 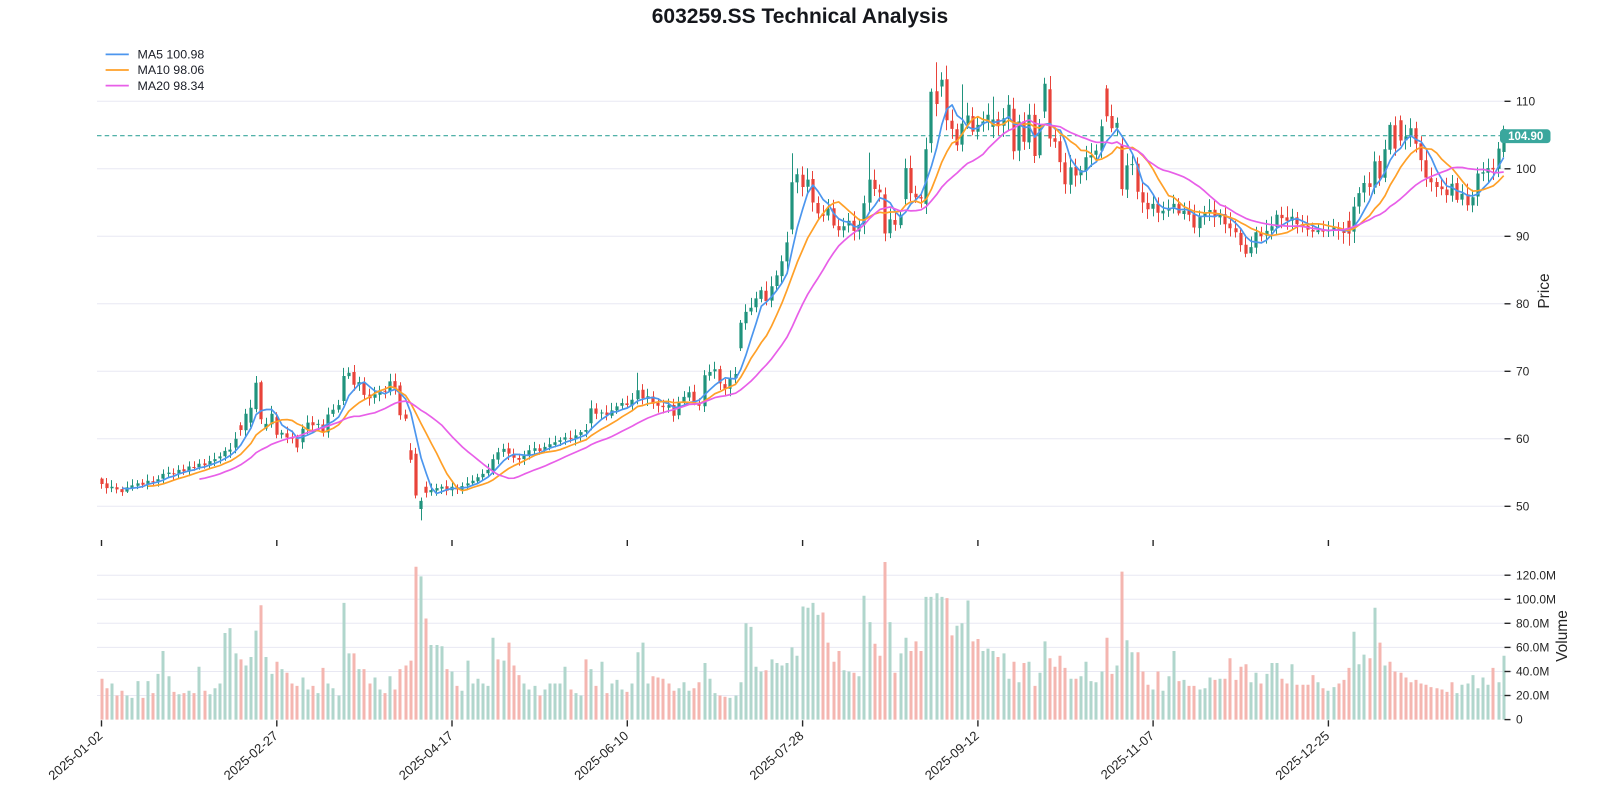 What do you see at coordinates (1519, 720) in the screenshot?
I see `svg-text: 0` at bounding box center [1519, 720].